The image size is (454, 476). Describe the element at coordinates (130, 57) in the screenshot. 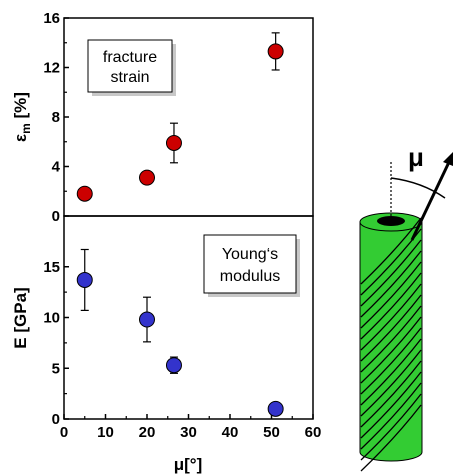

I see `fracture-strain-line-1: fracture` at that location.